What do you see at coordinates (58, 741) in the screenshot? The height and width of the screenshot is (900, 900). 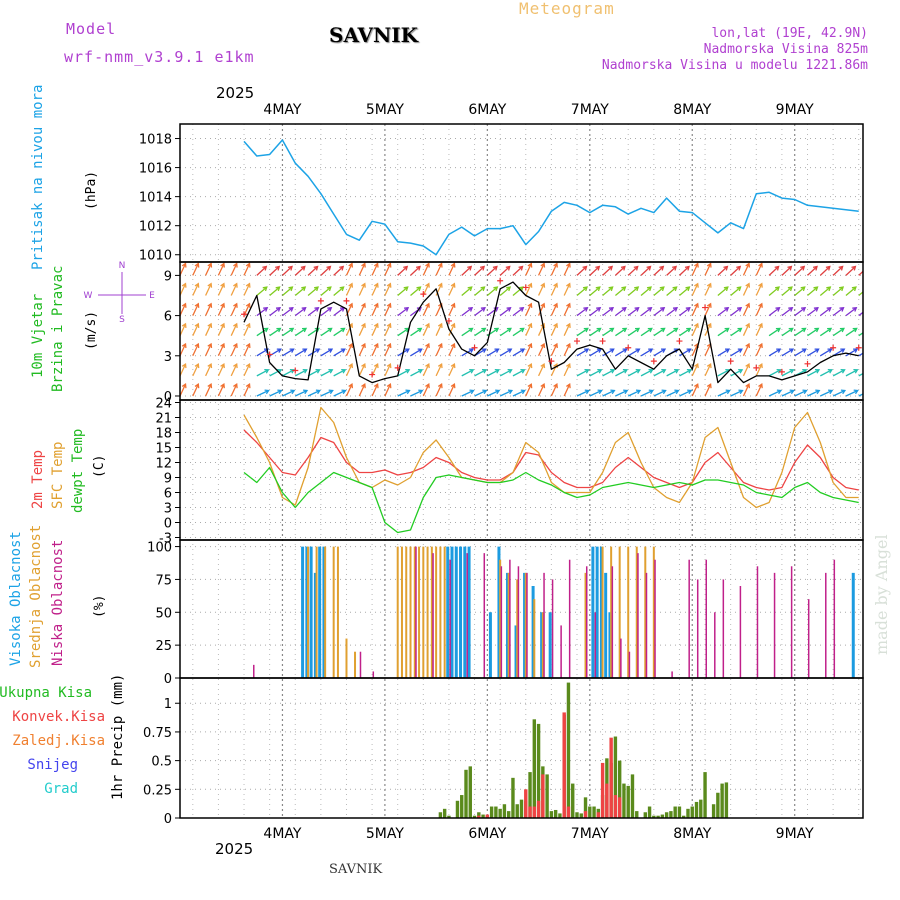 I see `precip-legend-item: Zaledj.Kisa` at bounding box center [58, 741].